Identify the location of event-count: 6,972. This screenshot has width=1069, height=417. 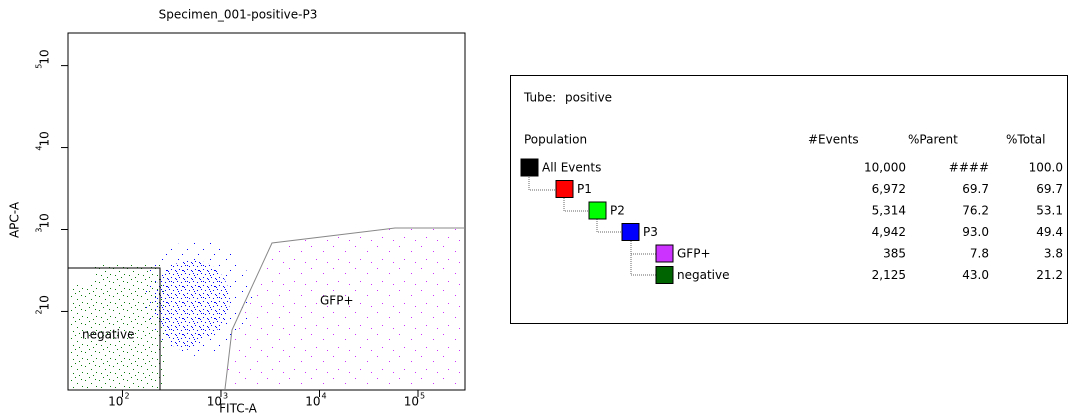
(889, 189).